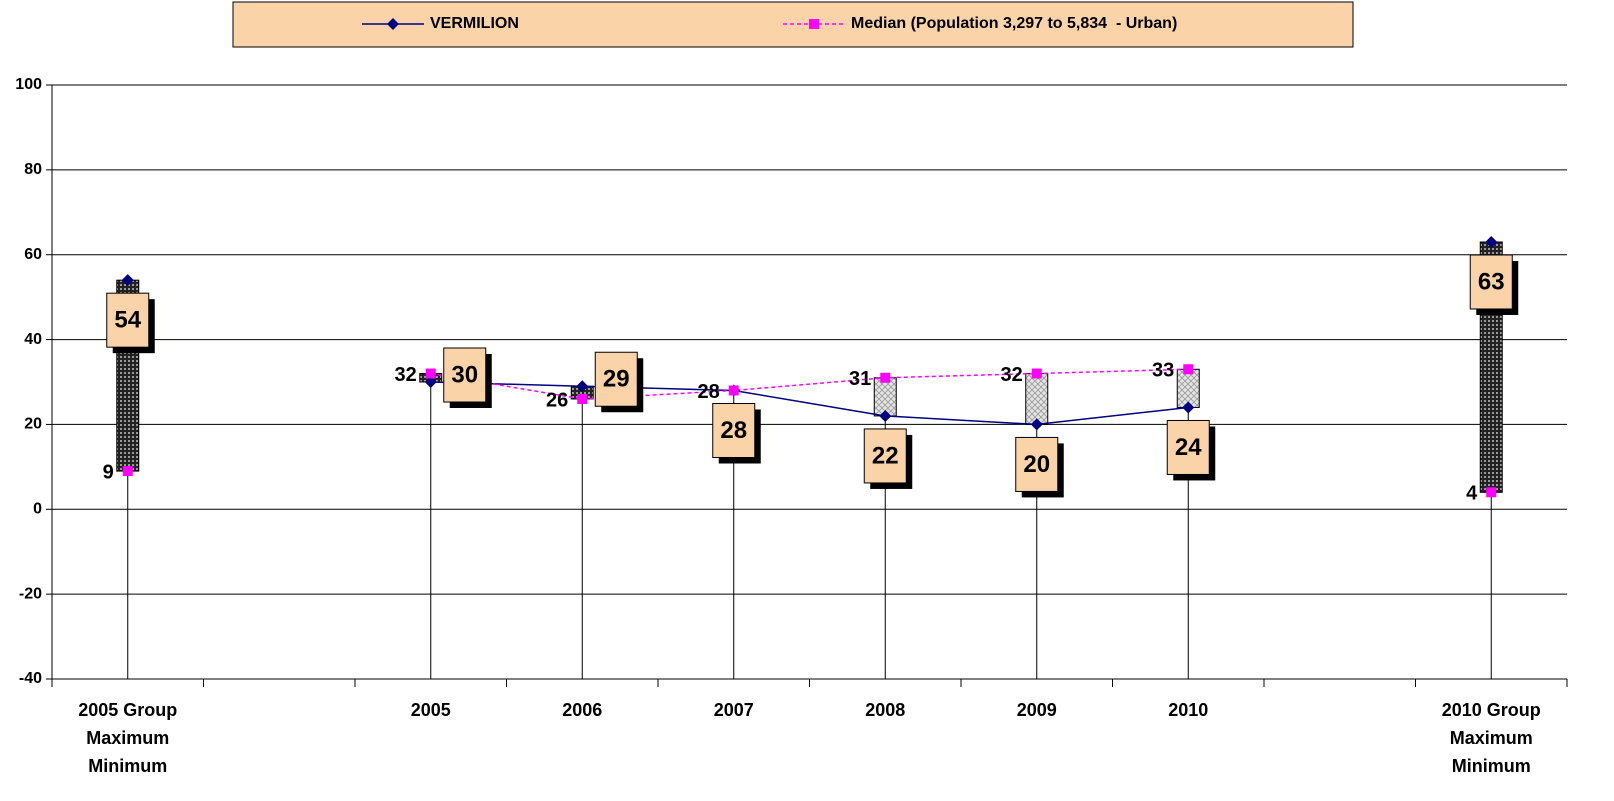 This screenshot has width=1614, height=801. I want to click on data-label: 33, so click(1163, 371).